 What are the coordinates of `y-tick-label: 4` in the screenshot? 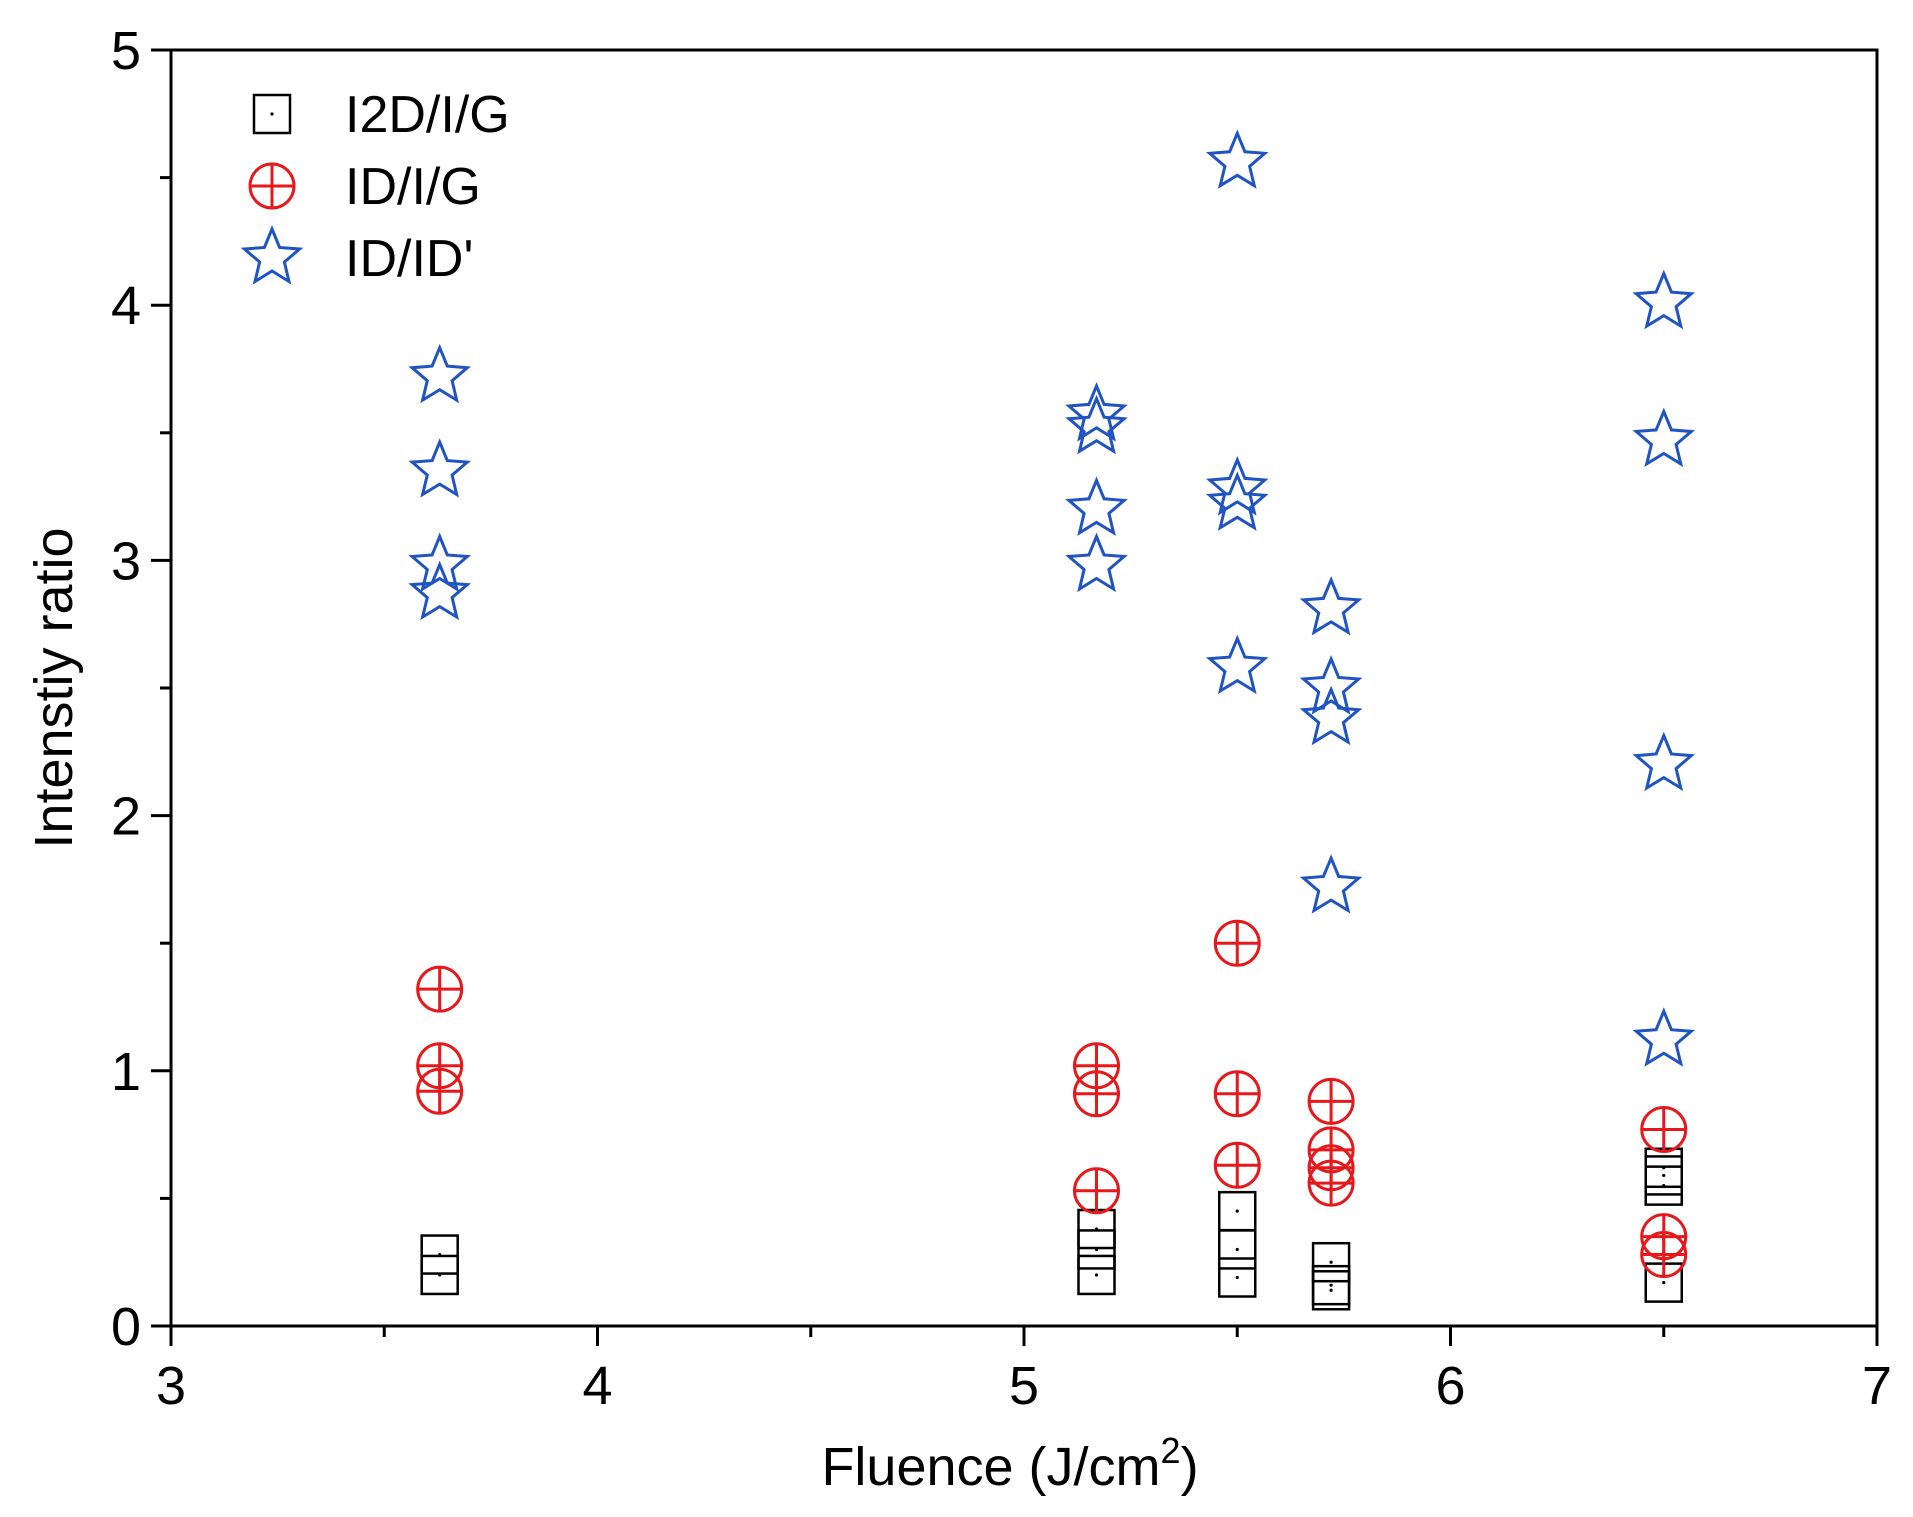 It's located at (126, 306).